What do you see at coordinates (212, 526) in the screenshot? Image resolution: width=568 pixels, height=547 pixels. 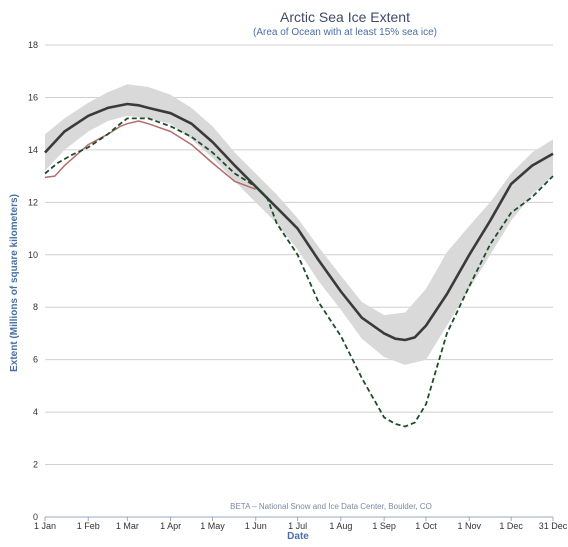 I see `x-tick-label: 1 May` at bounding box center [212, 526].